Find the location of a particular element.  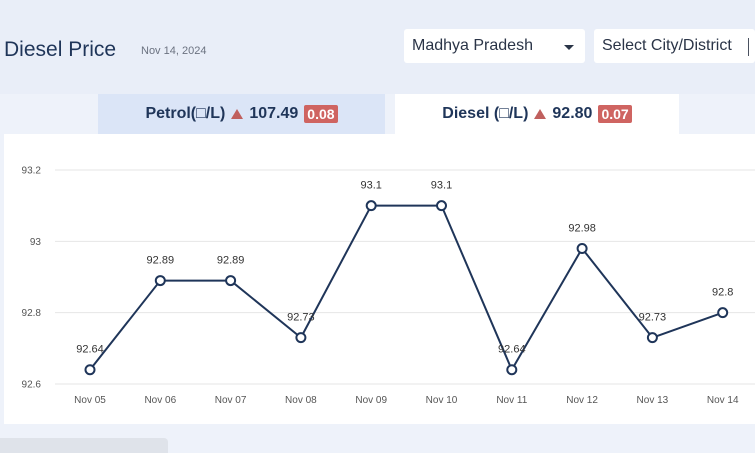

tab-petrol: Petrol(□/L) 107.49 0.08 is located at coordinates (241, 114).